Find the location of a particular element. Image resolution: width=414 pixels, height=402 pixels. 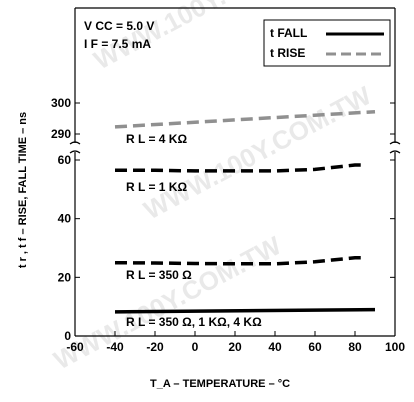

curve-label-fall: R L = 350 Ω, 1 KΩ, 4 KΩ is located at coordinates (194, 322).